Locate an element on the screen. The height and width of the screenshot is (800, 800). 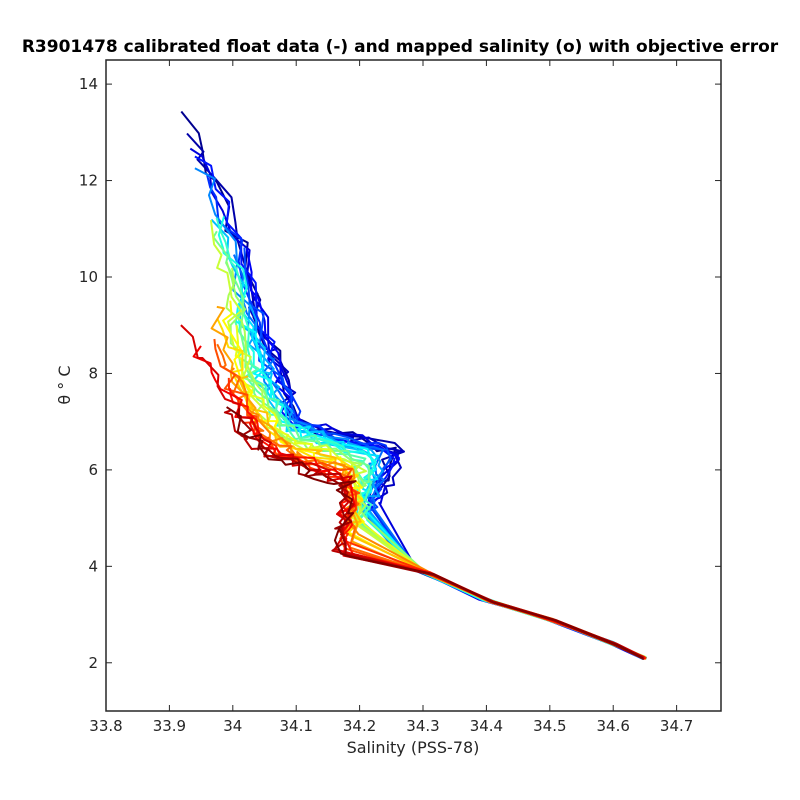
x-axis-label: Salinity (PSS-78) is located at coordinates (413, 747).